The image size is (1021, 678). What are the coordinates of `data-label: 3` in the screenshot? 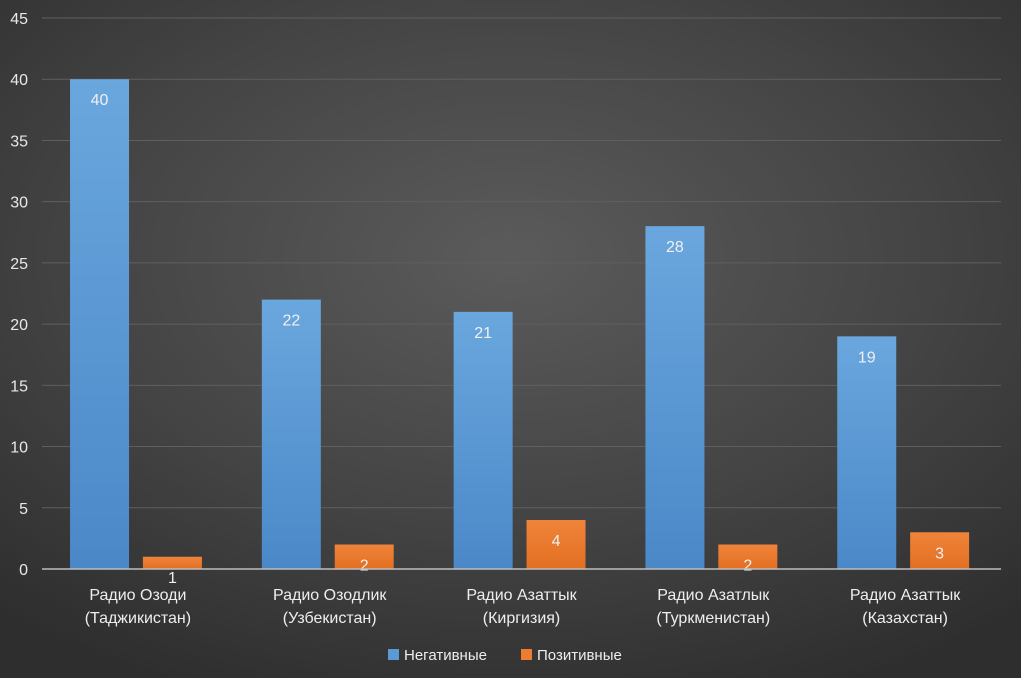 It's located at (939, 553).